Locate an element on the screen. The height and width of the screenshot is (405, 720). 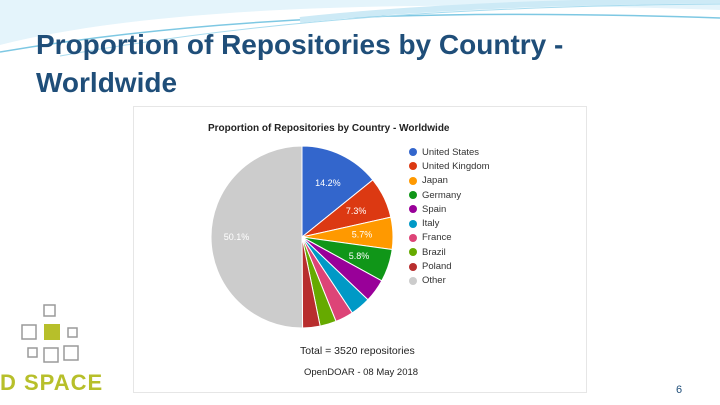
legend-item: United States is located at coordinates (449, 152).